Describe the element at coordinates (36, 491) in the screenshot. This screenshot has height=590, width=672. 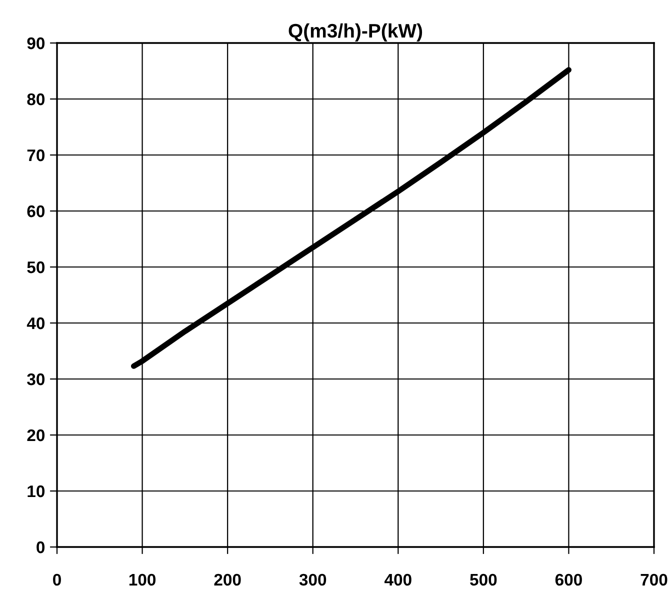
I see `y-tick-label: 10` at that location.